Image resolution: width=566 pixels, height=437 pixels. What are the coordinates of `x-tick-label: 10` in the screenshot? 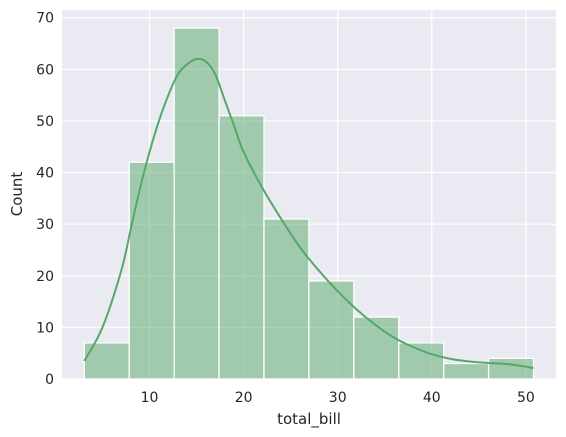 It's located at (150, 398).